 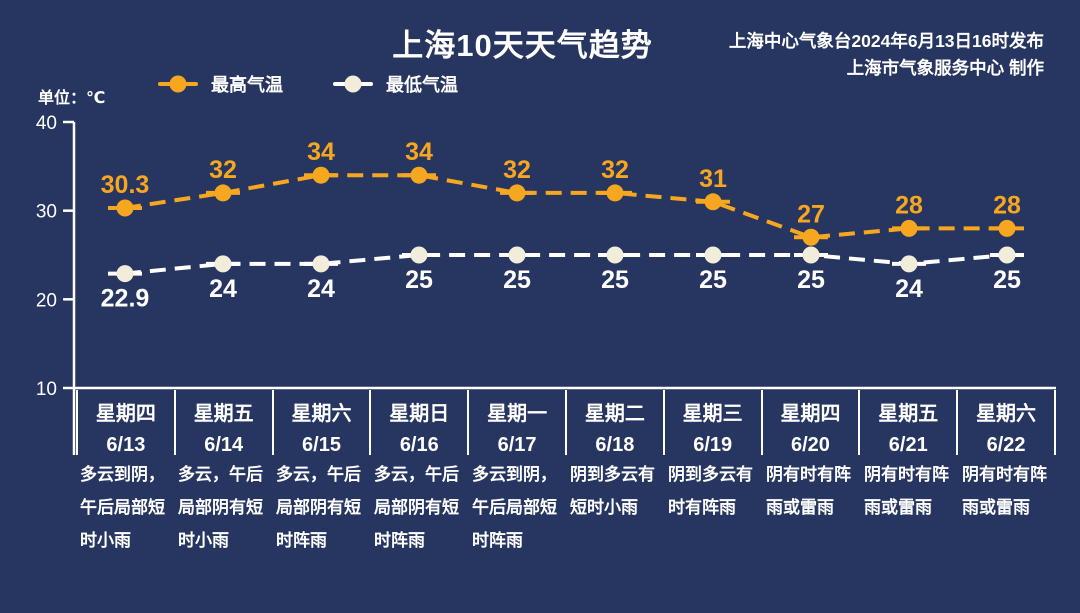 I want to click on high-temp-series-line, so click(x=565, y=206).